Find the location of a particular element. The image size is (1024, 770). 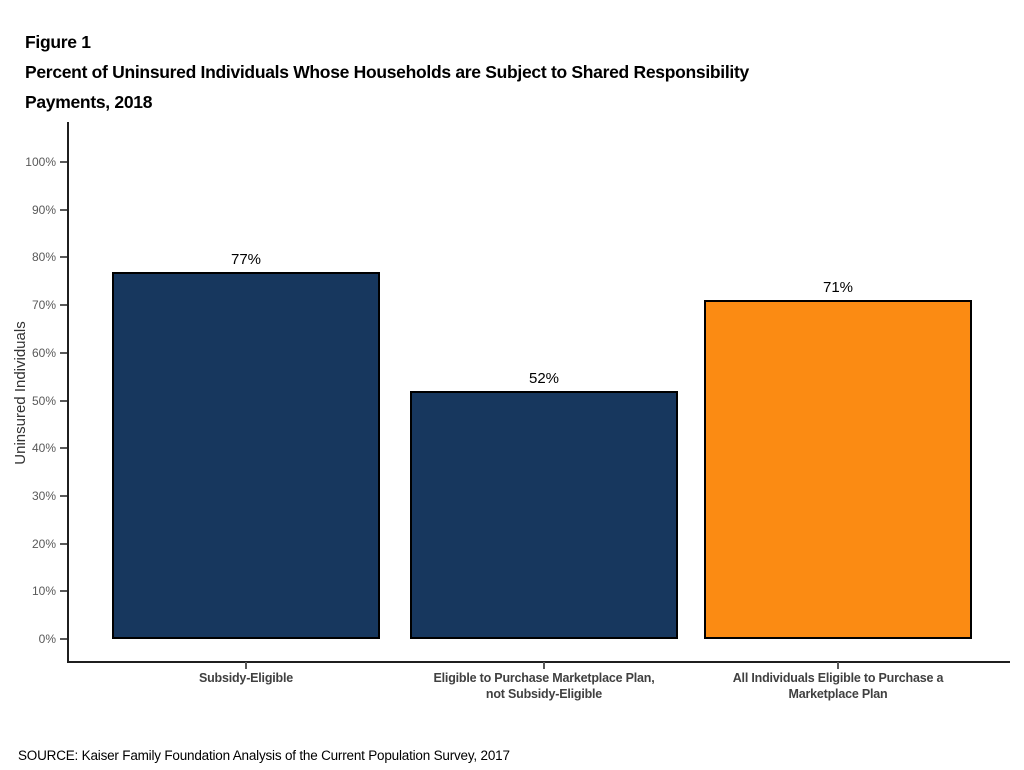

y-tick-label: 80% is located at coordinates (43, 257).